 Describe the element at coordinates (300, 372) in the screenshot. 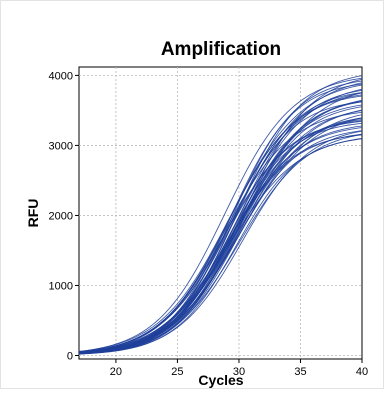

I see `x-tick-label: 35` at that location.